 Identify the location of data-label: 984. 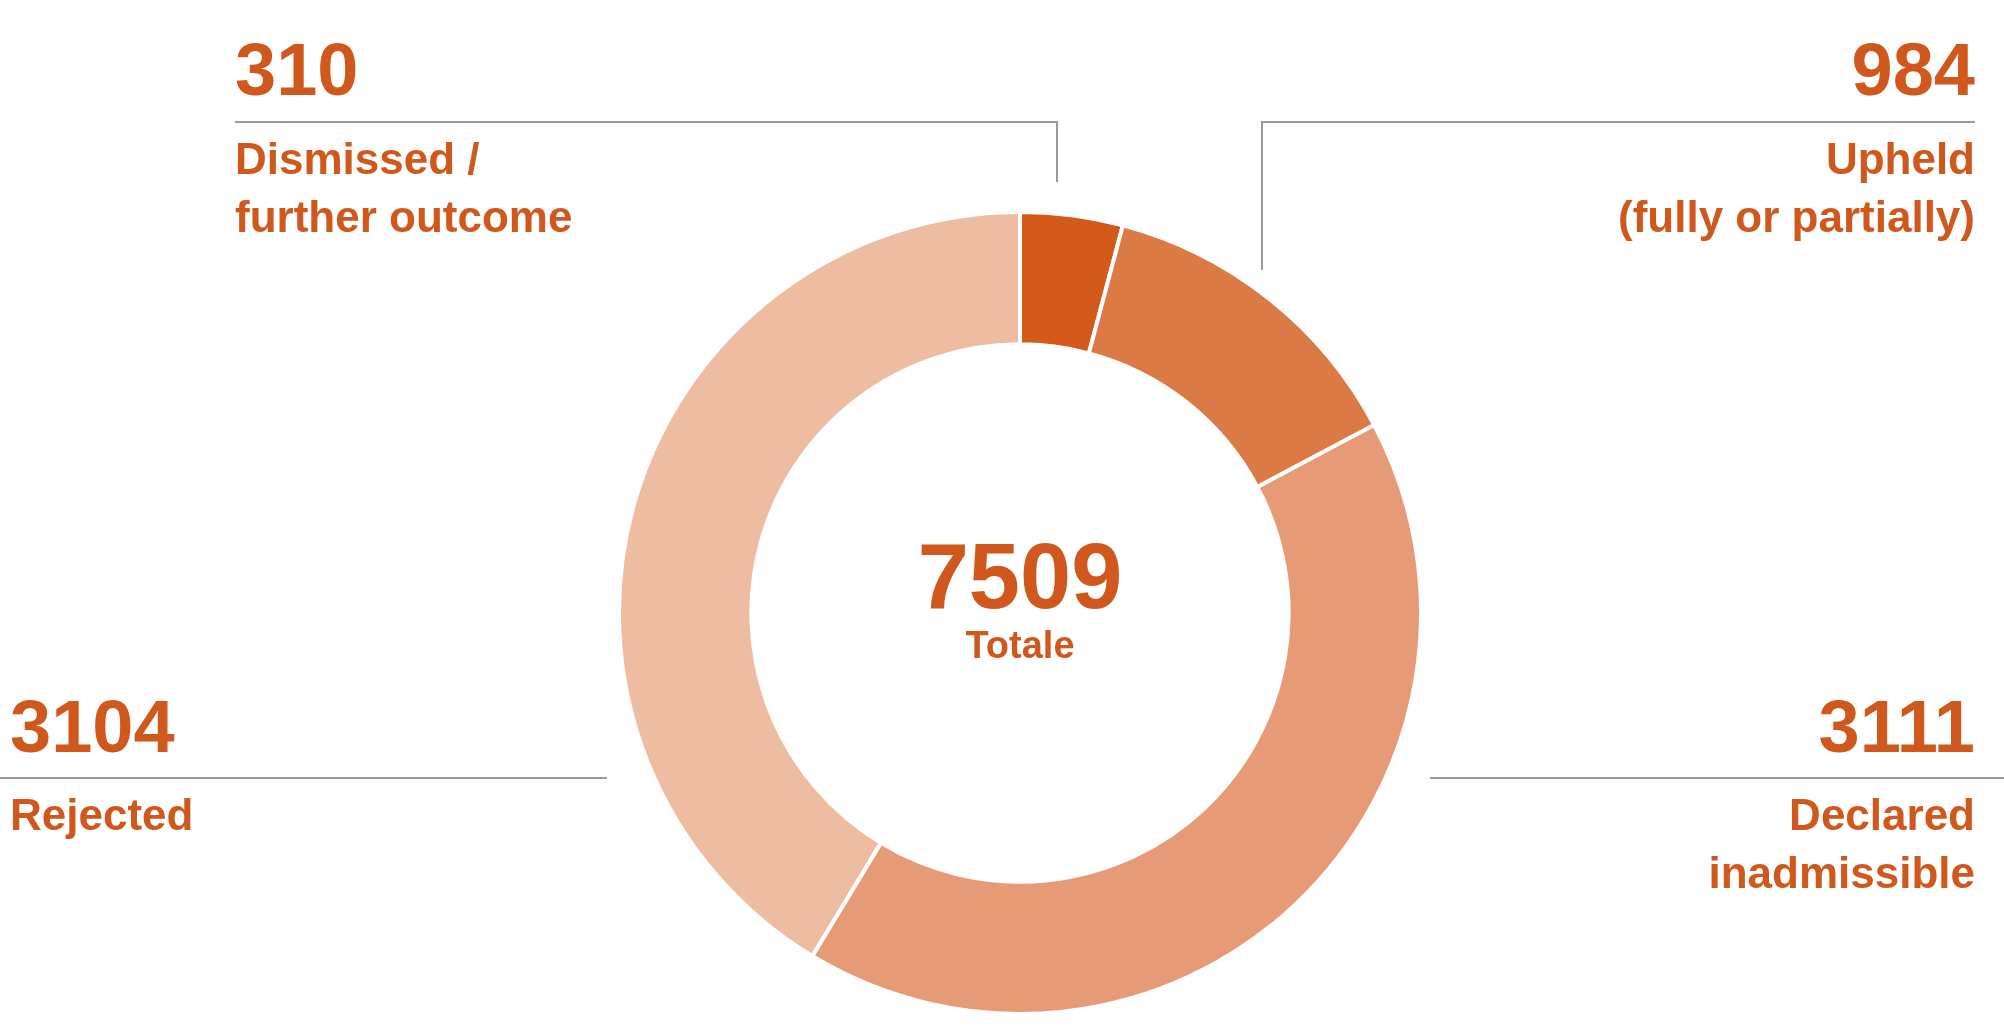
(1913, 69).